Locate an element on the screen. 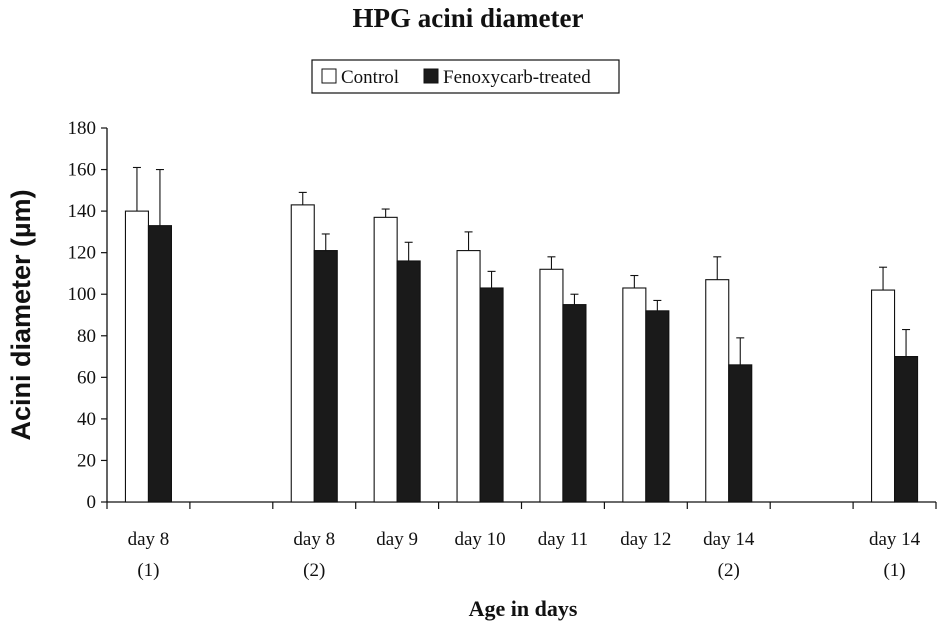  y-tick-label: 20 is located at coordinates (86, 460).